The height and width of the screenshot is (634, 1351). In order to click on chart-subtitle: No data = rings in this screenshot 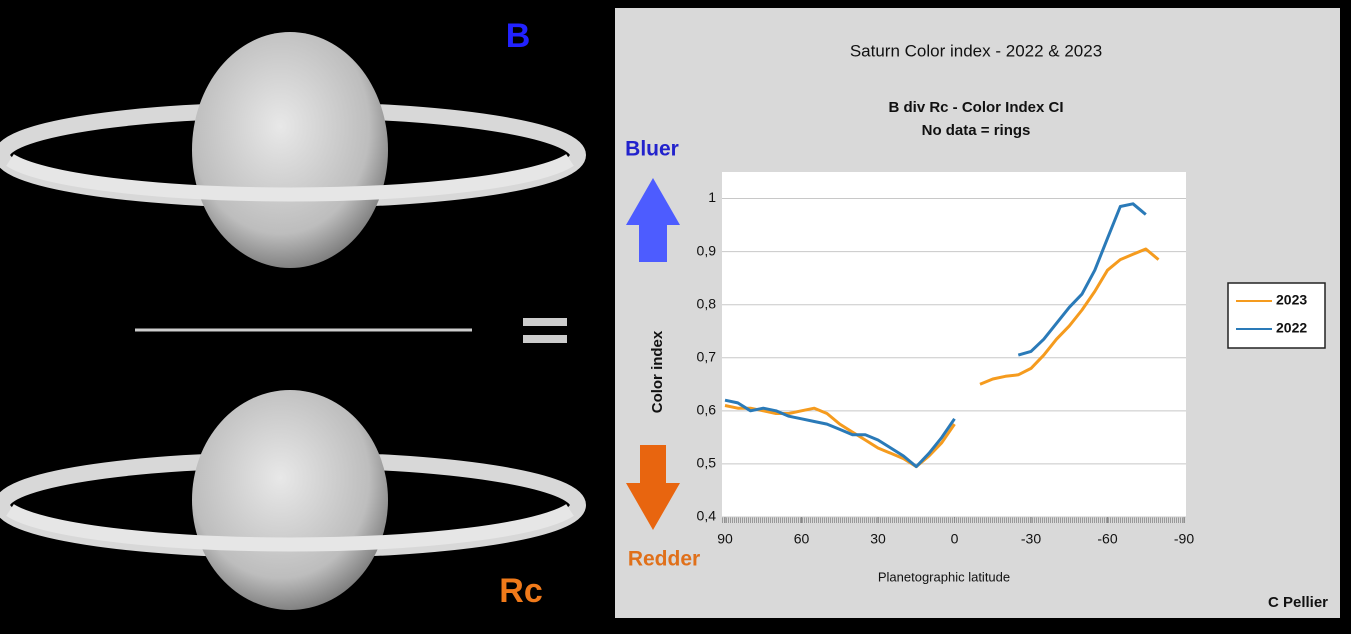, I will do `click(976, 130)`.